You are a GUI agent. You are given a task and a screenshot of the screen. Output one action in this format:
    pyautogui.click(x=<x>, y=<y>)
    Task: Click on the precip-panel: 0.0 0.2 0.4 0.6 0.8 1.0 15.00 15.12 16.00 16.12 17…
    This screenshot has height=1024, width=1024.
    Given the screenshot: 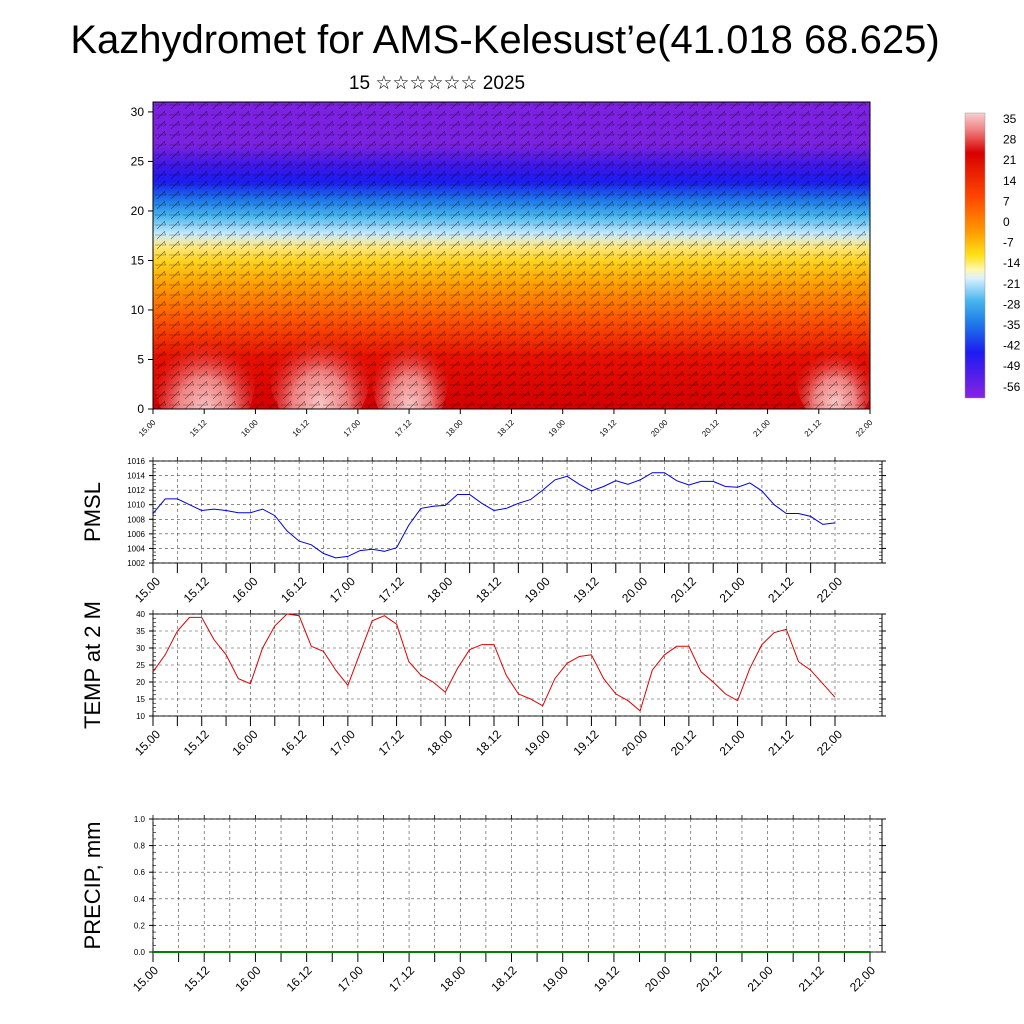 What is the action you would take?
    pyautogui.click(x=483, y=904)
    